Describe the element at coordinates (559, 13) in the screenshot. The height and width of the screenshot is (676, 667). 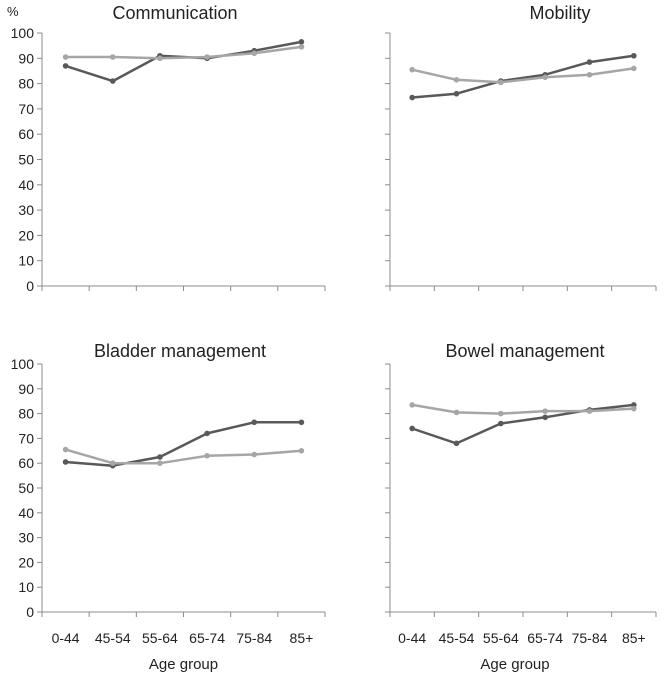
I see `panel-title: Mobility` at that location.